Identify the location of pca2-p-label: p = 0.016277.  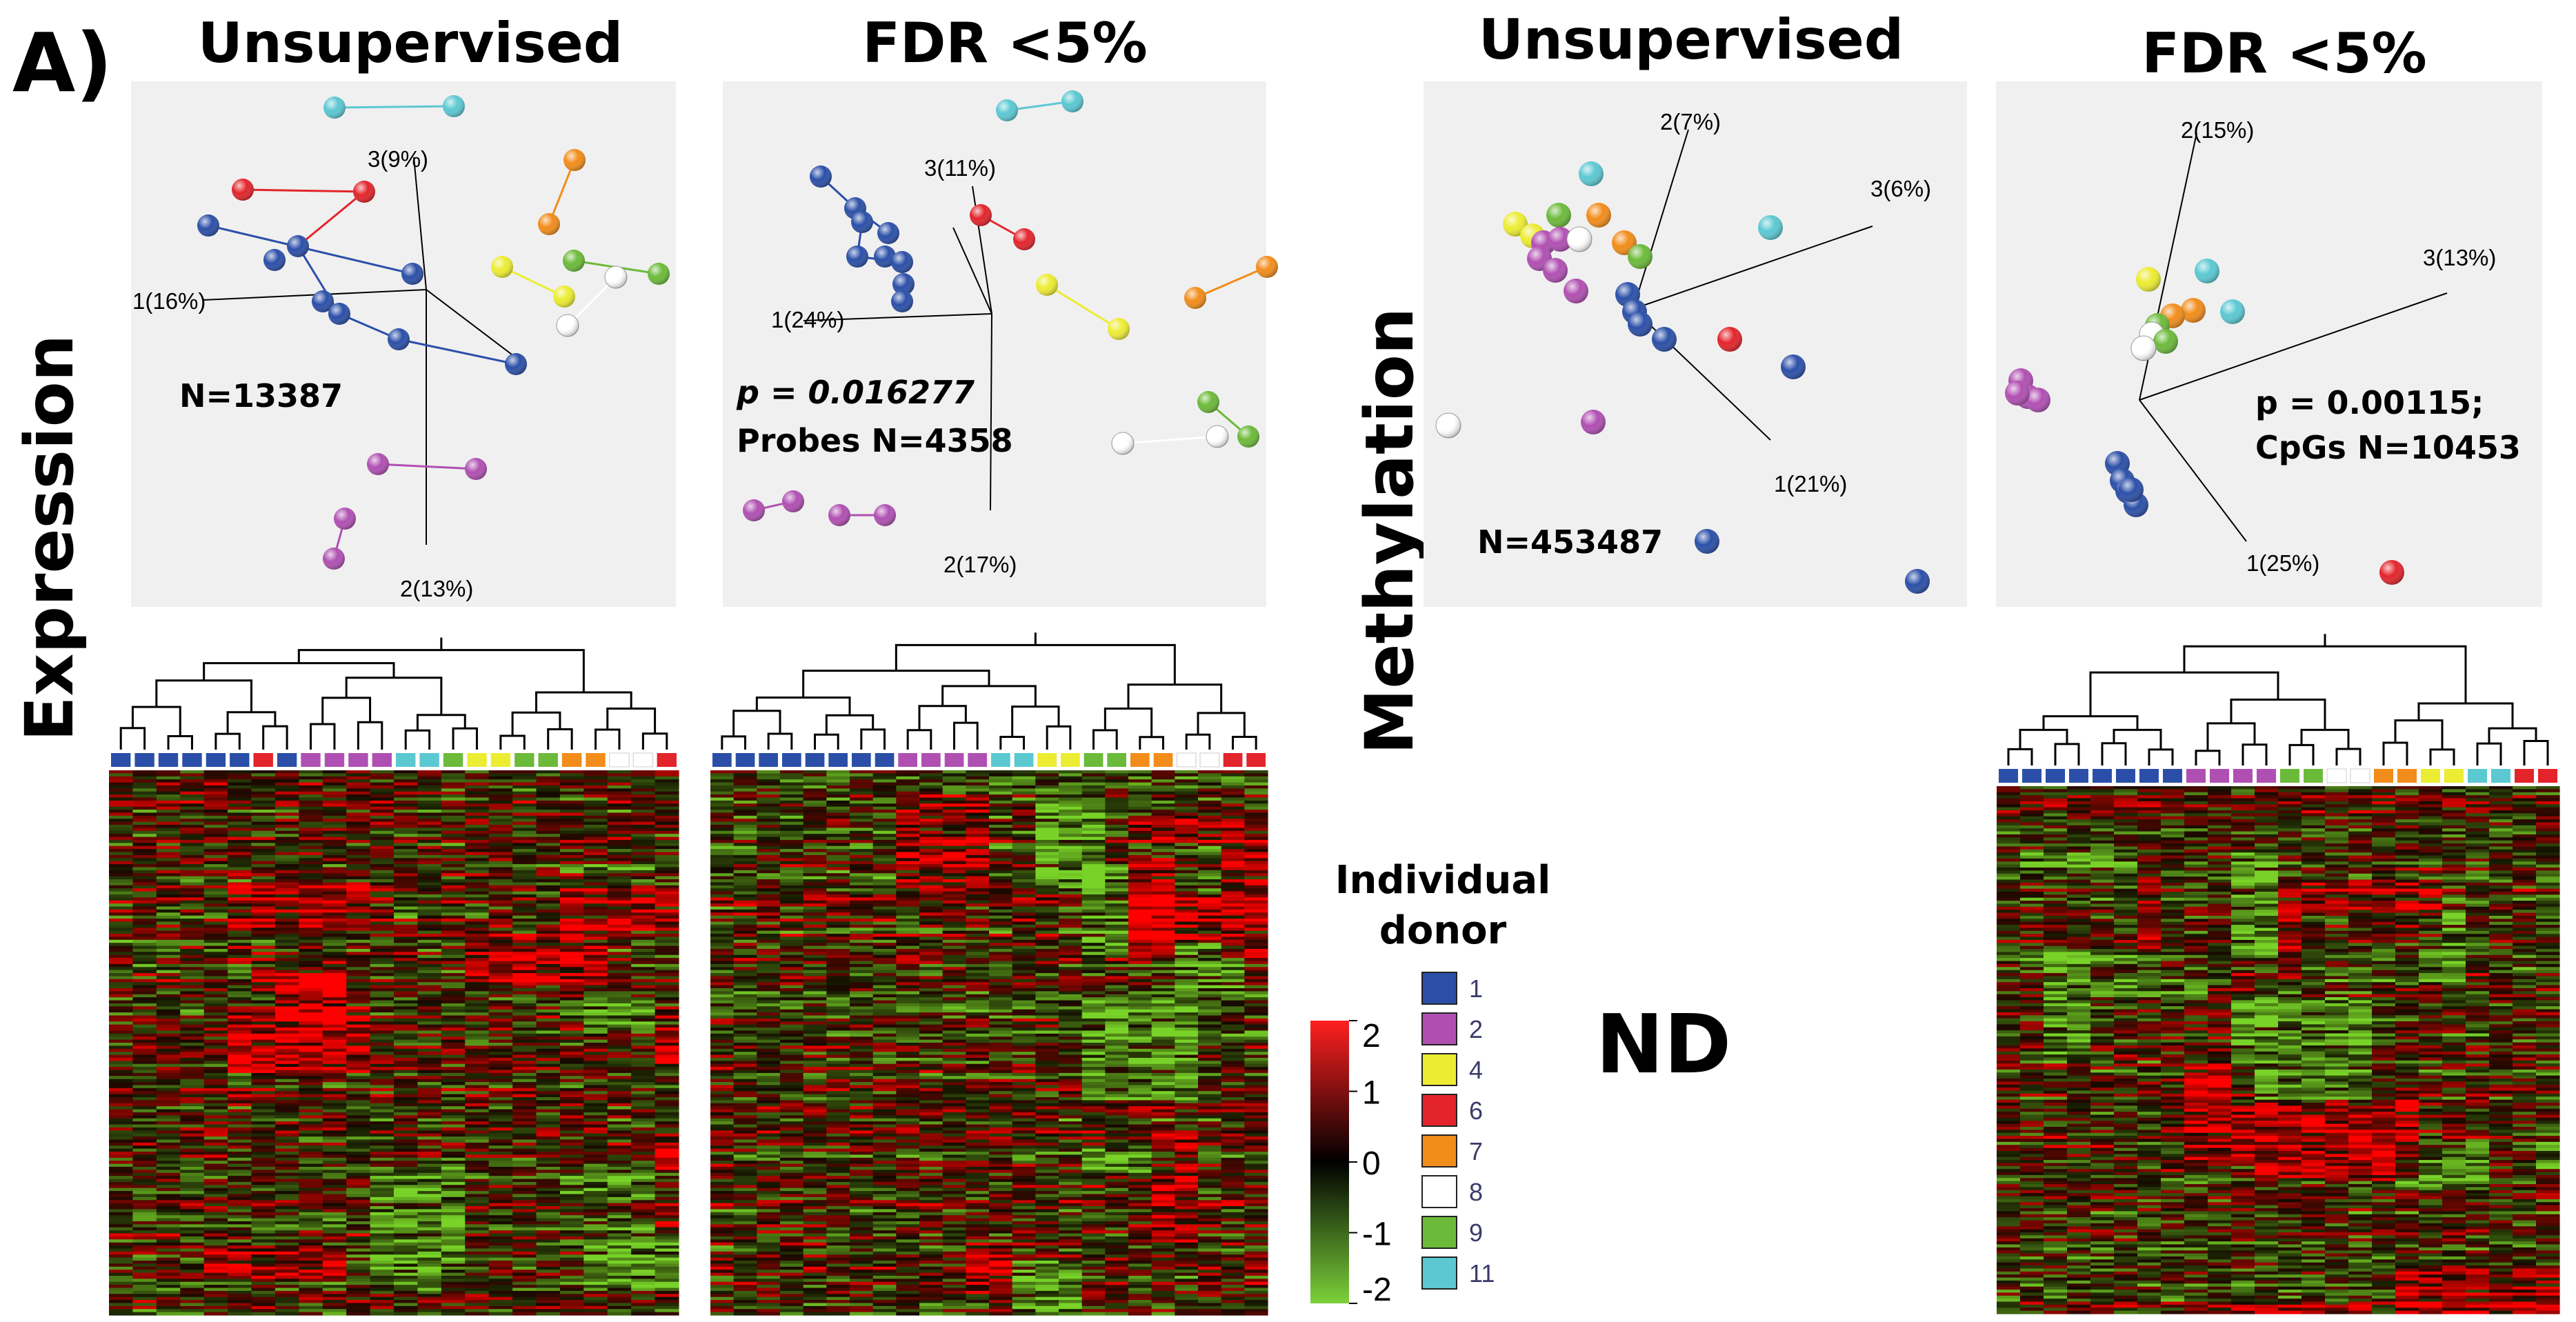
(855, 393).